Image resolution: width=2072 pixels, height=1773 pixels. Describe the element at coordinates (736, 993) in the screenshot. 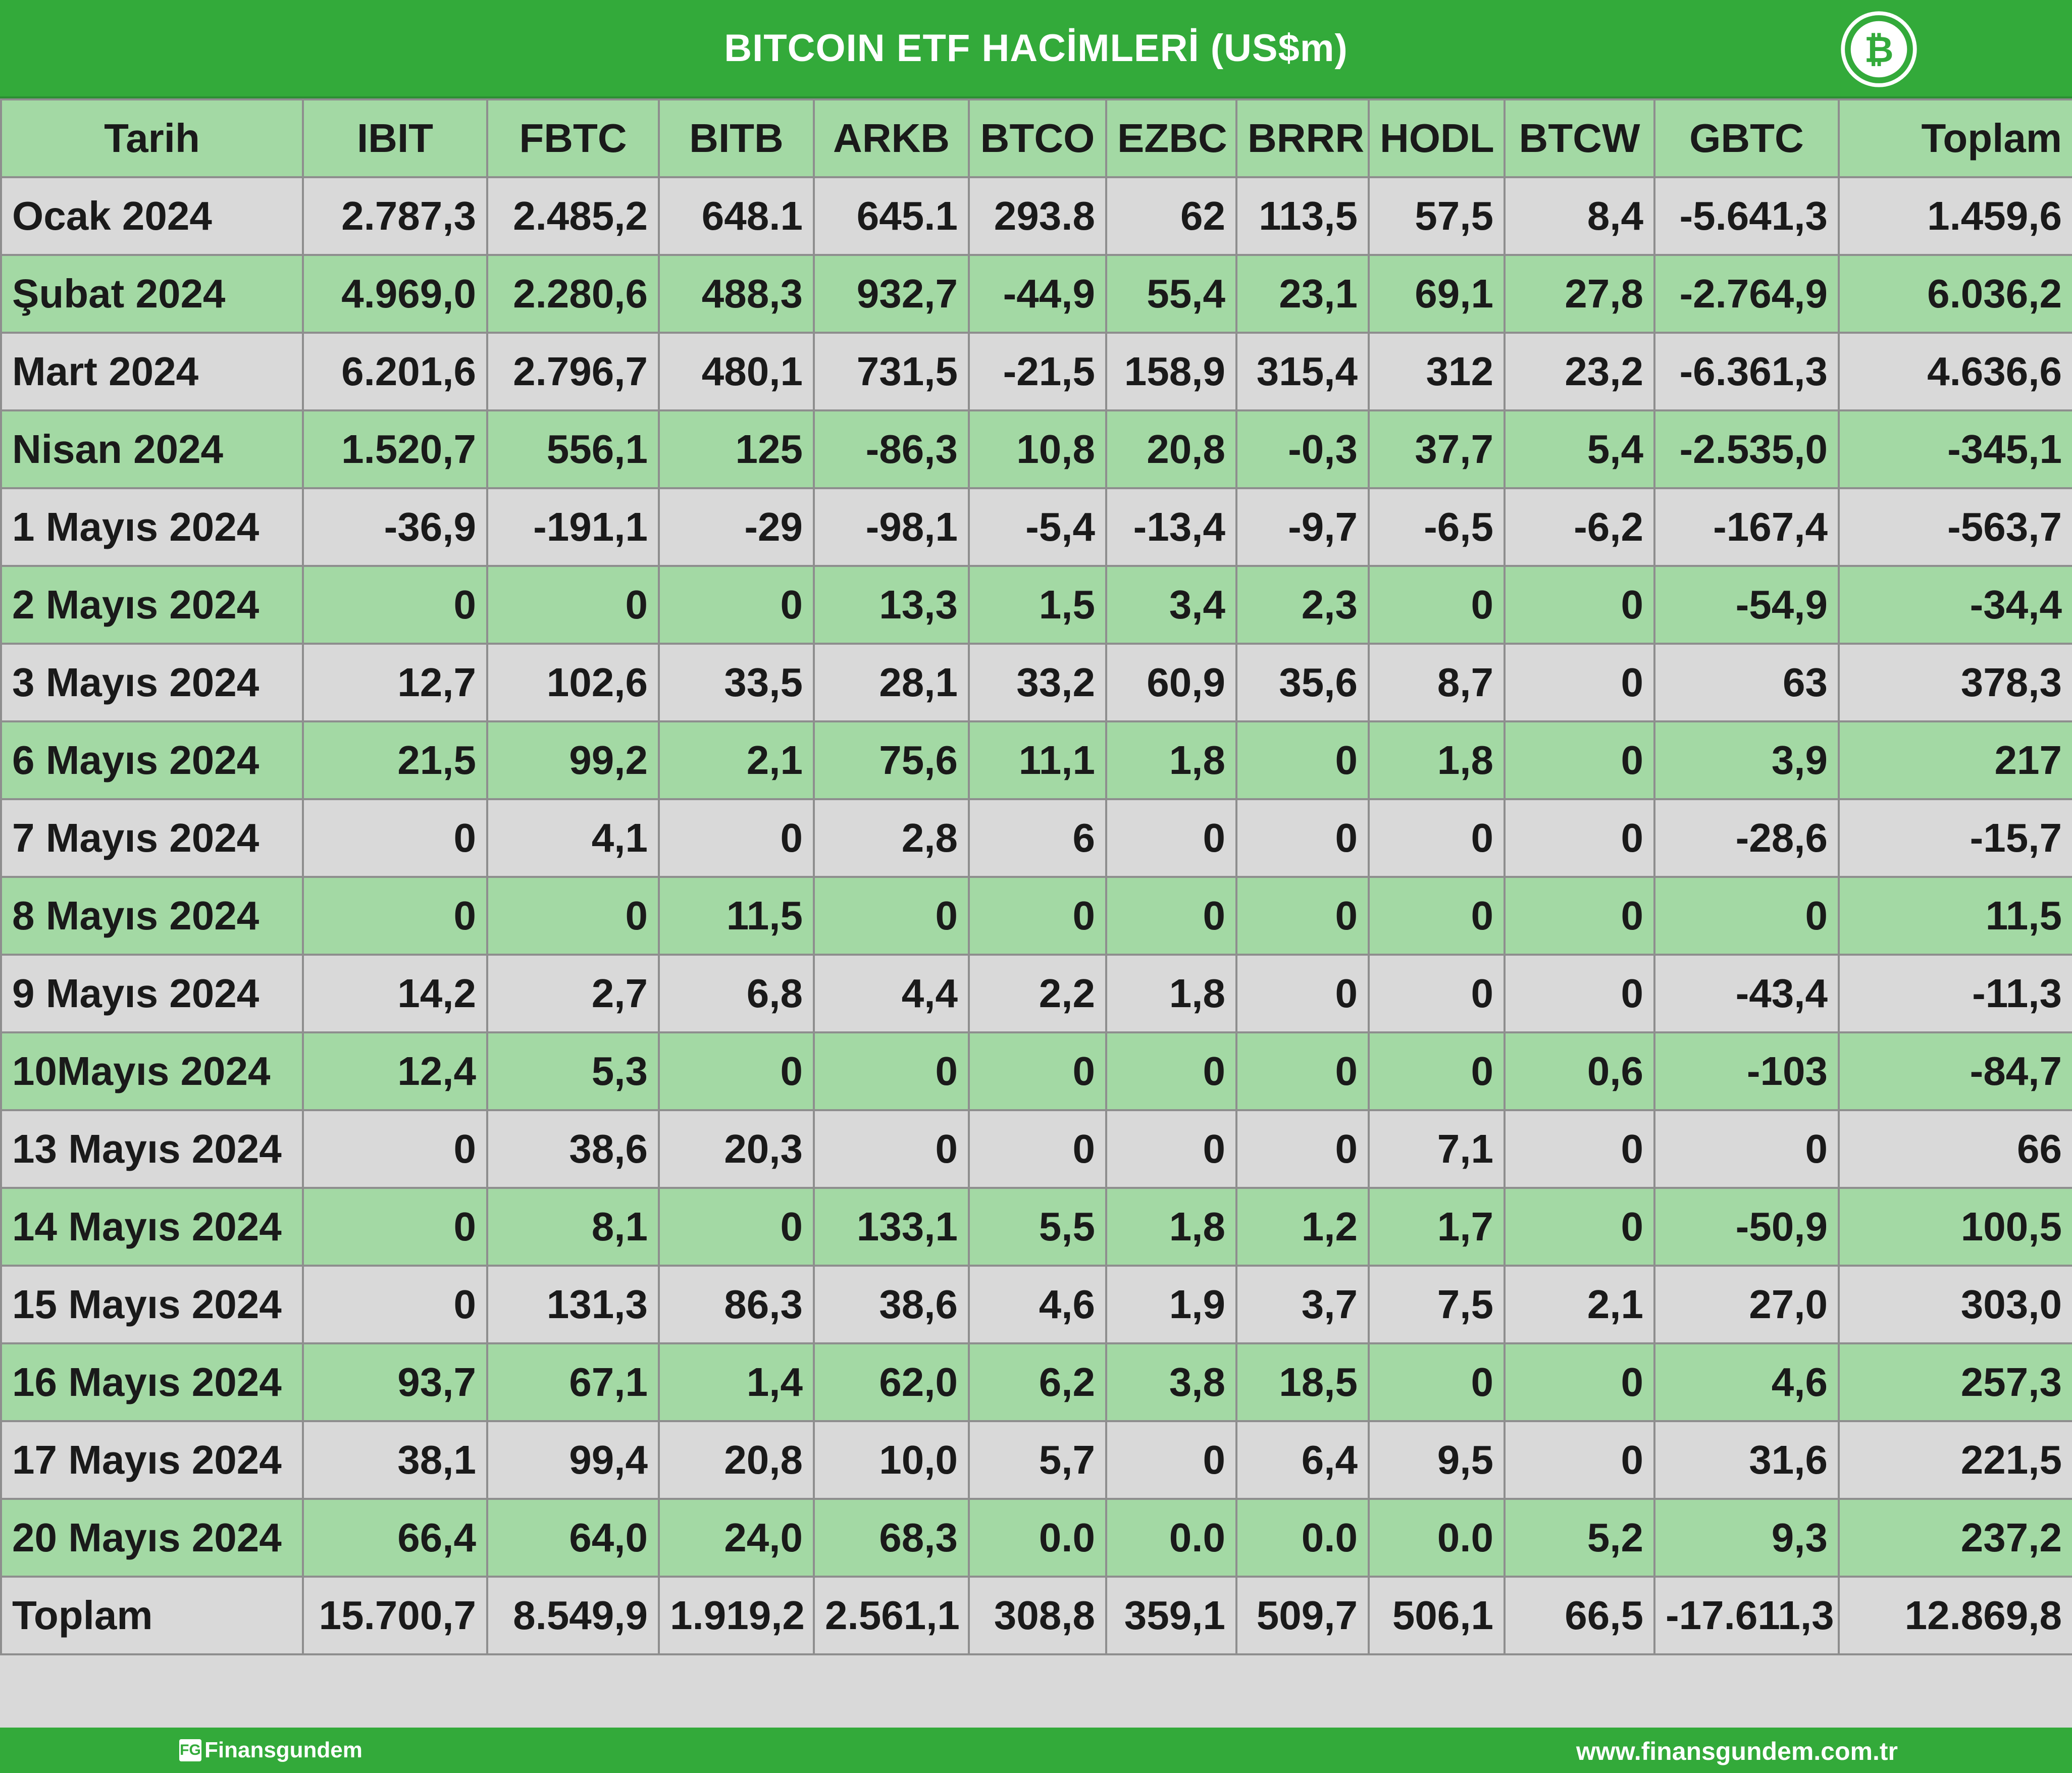

I see `cell-bitb: 6,8` at that location.